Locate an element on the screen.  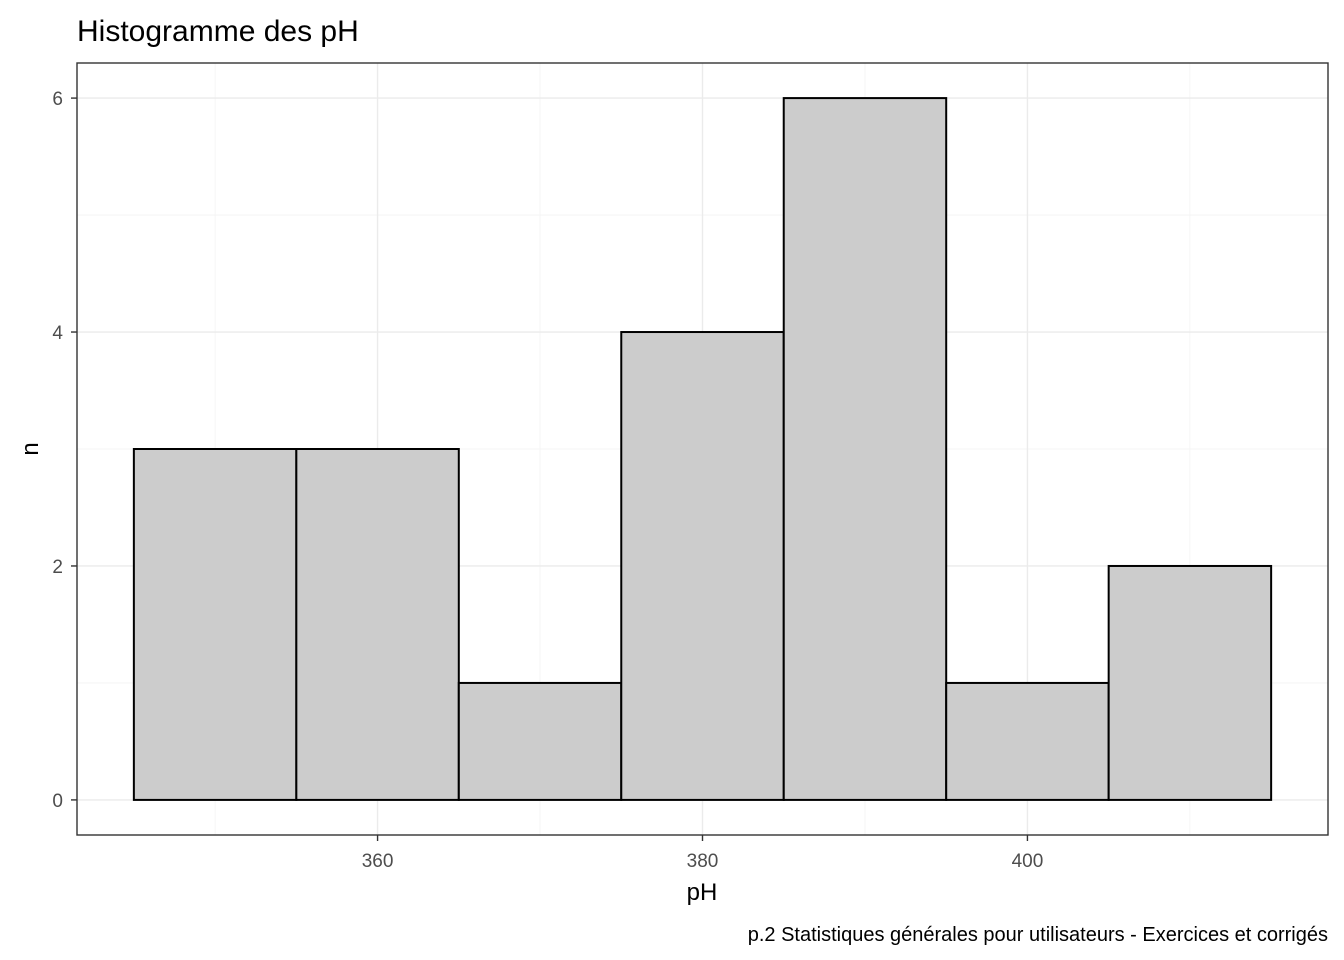
y-axis-title: n is located at coordinates (30, 448).